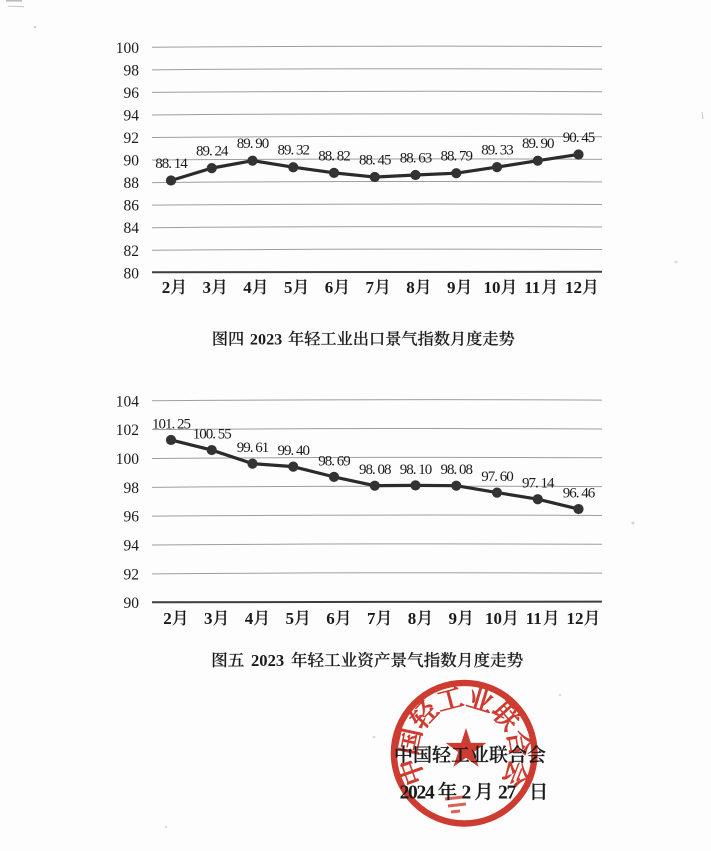 This screenshot has height=851, width=711. What do you see at coordinates (507, 793) in the screenshot?
I see `svg-text: 27` at bounding box center [507, 793].